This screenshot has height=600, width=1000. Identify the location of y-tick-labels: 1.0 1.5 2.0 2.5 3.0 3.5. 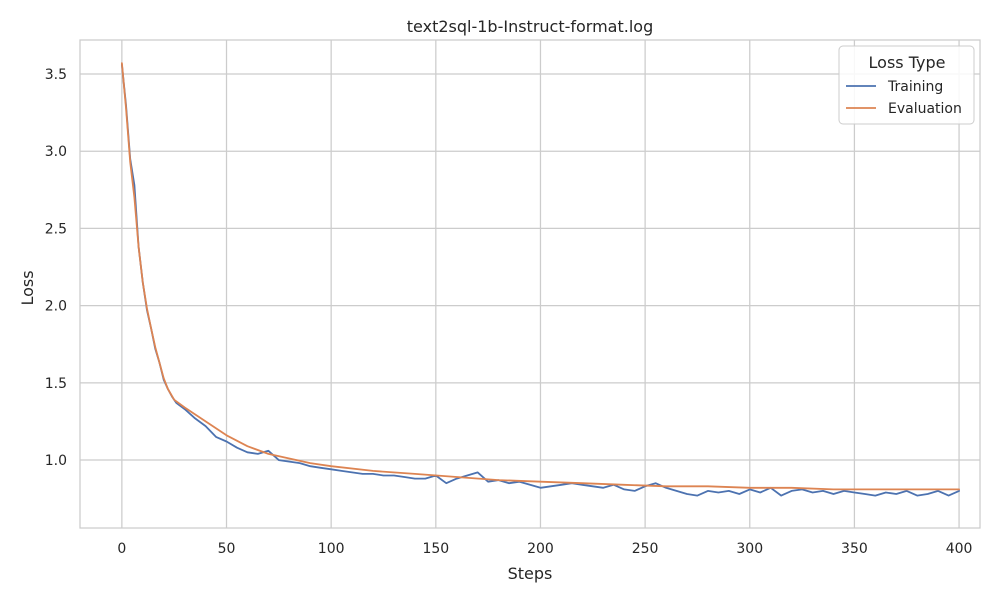
(56, 268).